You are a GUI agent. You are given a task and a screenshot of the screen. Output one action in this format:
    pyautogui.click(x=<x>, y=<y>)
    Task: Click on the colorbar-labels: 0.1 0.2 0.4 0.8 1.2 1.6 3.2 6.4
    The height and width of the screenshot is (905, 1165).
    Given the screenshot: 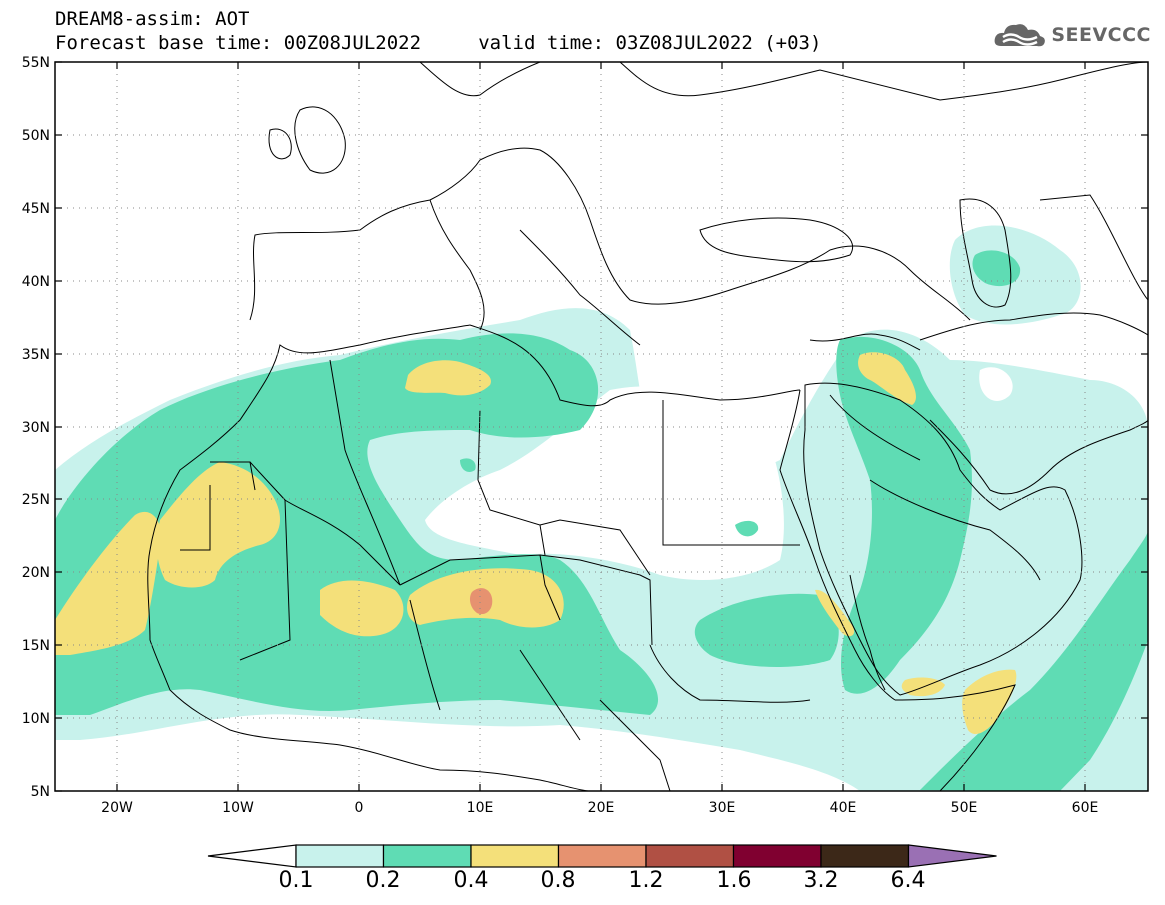 What is the action you would take?
    pyautogui.click(x=582, y=883)
    